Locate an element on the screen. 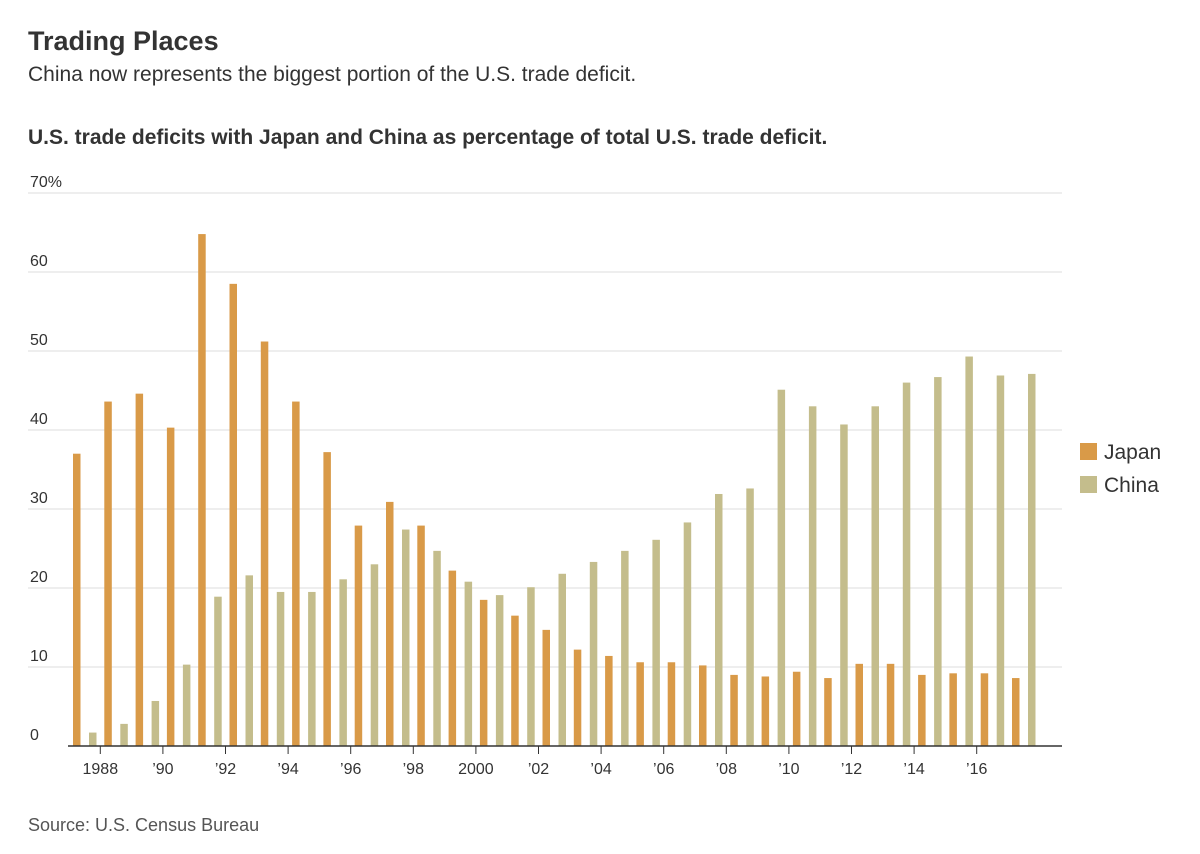 The image size is (1200, 854). x-tick-label: ’90 is located at coordinates (162, 769).